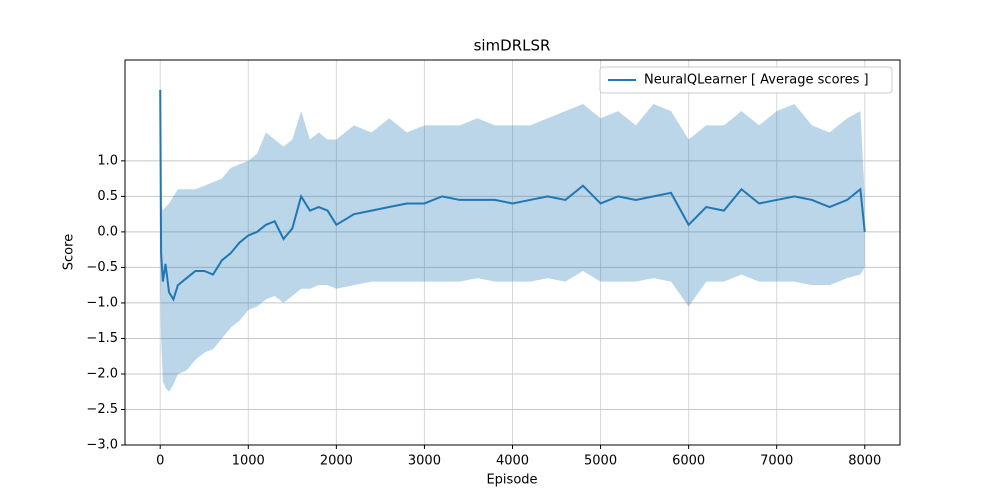 The image size is (1000, 504). What do you see at coordinates (756, 80) in the screenshot?
I see `legend-label: NeuralQLearner [ Average scores ]` at bounding box center [756, 80].